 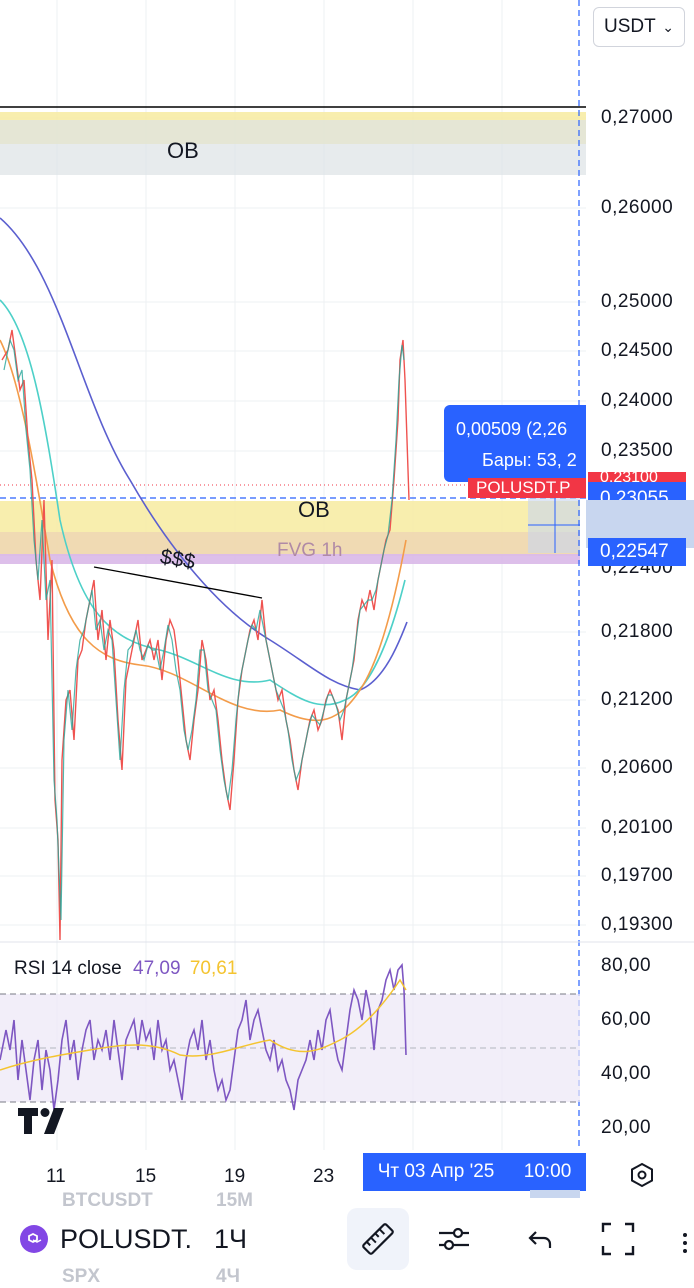 What do you see at coordinates (125, 969) in the screenshot?
I see `rsi-legend: RSI 14 close 47,09 70,61` at bounding box center [125, 969].